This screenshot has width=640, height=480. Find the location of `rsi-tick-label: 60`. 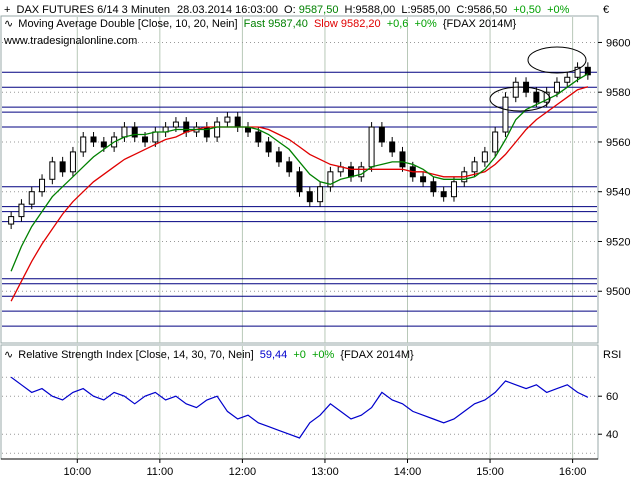

rsi-tick-label: 60 is located at coordinates (612, 397).